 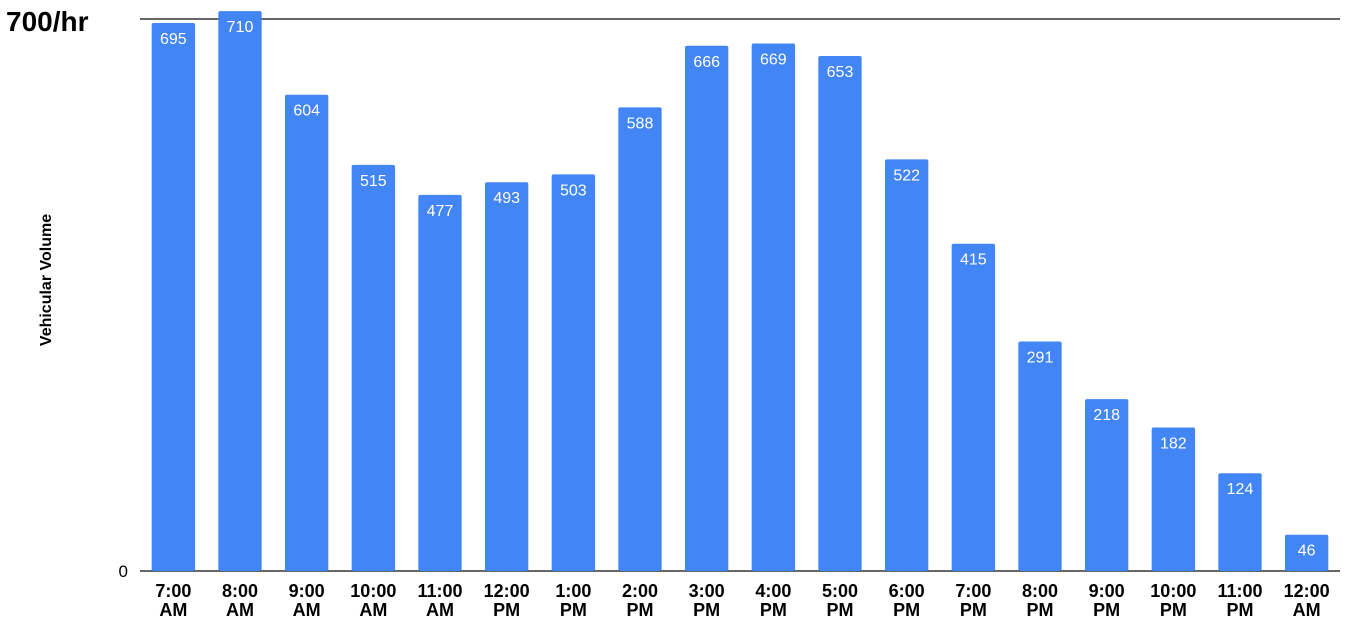 I want to click on x-tick-label-11-line-0: 6:00, so click(x=907, y=591).